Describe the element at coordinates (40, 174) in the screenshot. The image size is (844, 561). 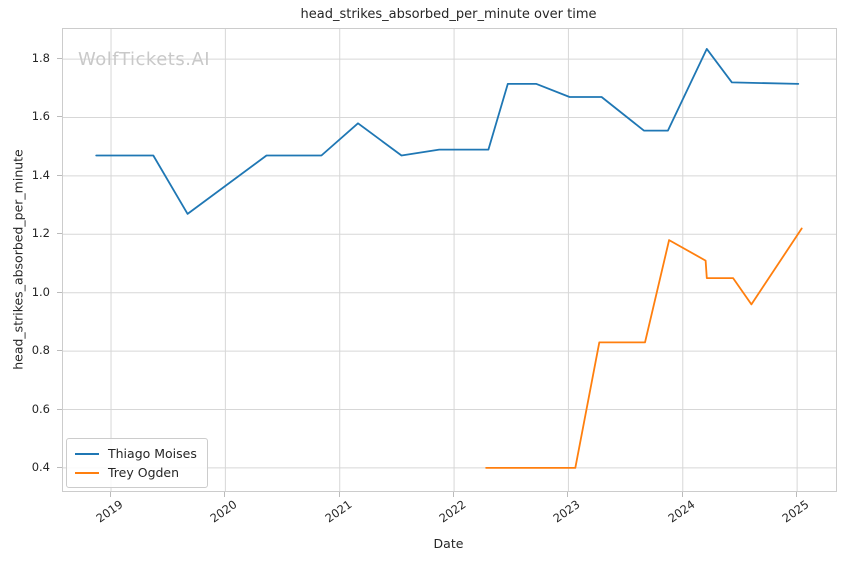
I see `y-tick-label: 1.4` at that location.